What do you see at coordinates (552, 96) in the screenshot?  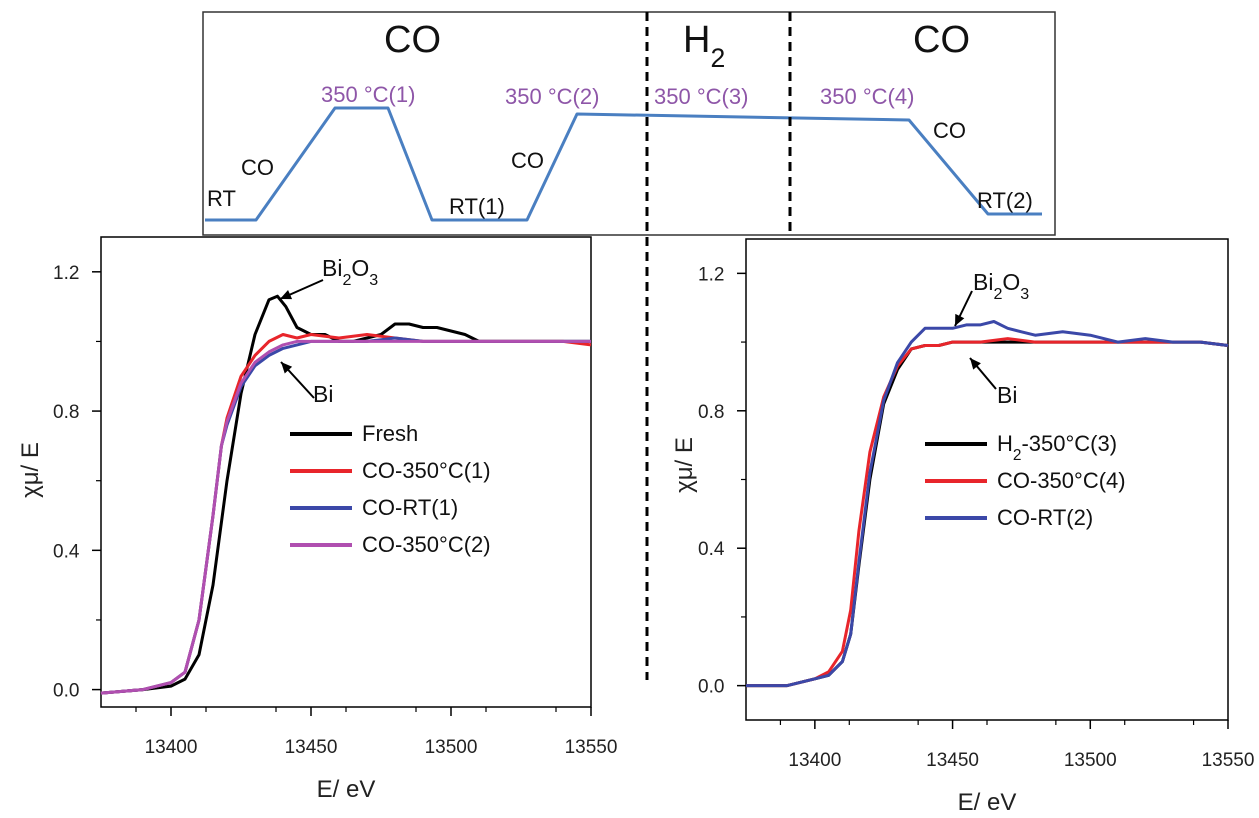 I see `step-label-350c-2: 350 °C(2)` at bounding box center [552, 96].